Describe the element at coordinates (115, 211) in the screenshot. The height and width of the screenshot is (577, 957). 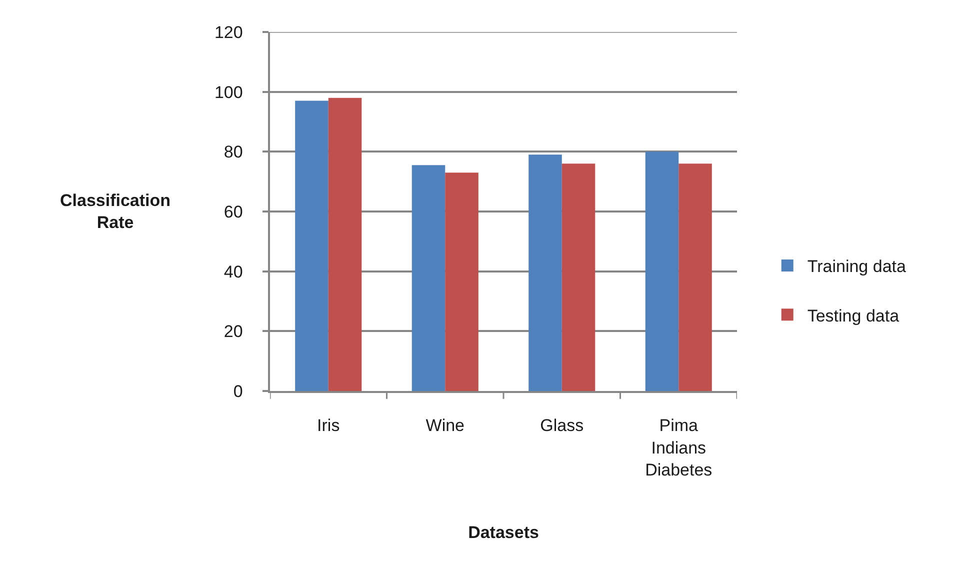
I see `y-axis-title: Classification Rate` at that location.